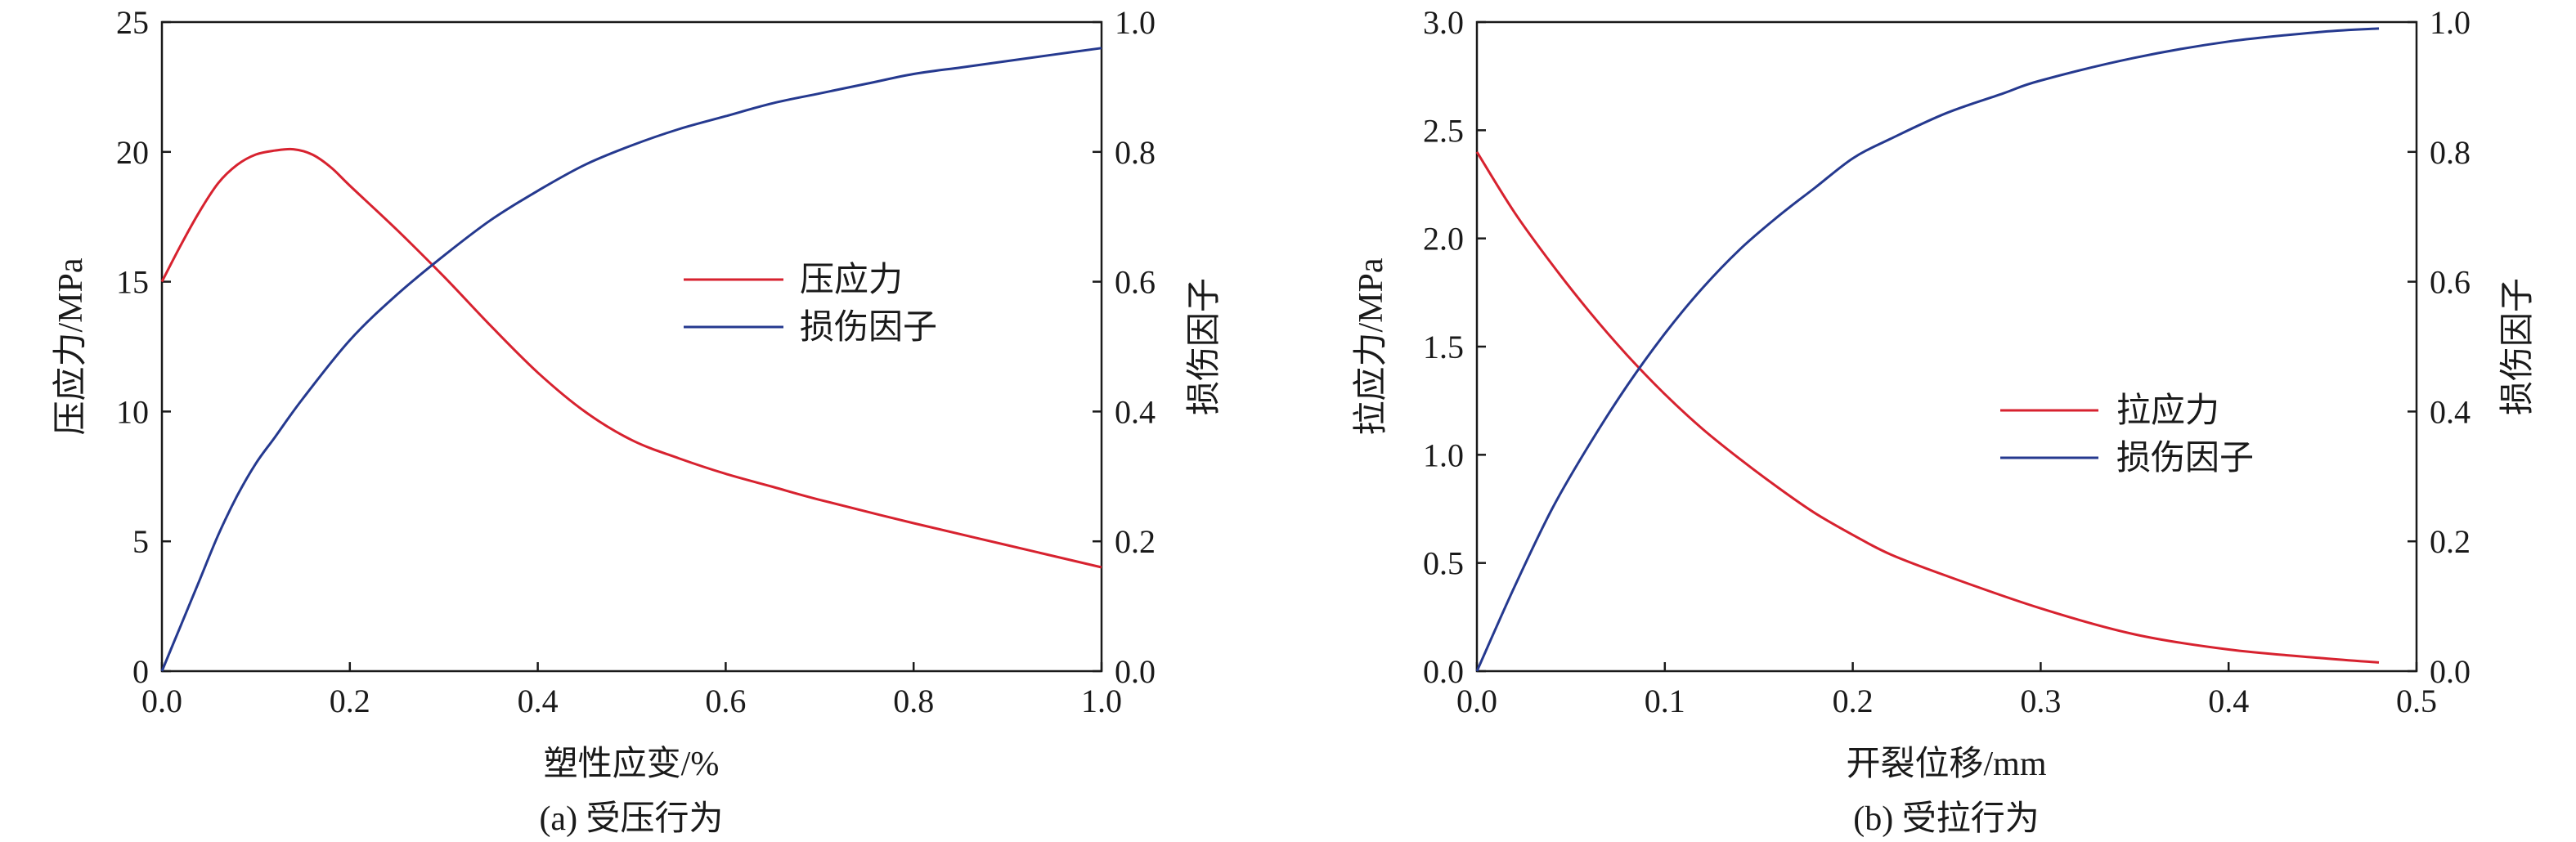 This screenshot has width=2576, height=842. Describe the element at coordinates (2127, 434) in the screenshot. I see `legend: 拉应力 损伤因子` at that location.